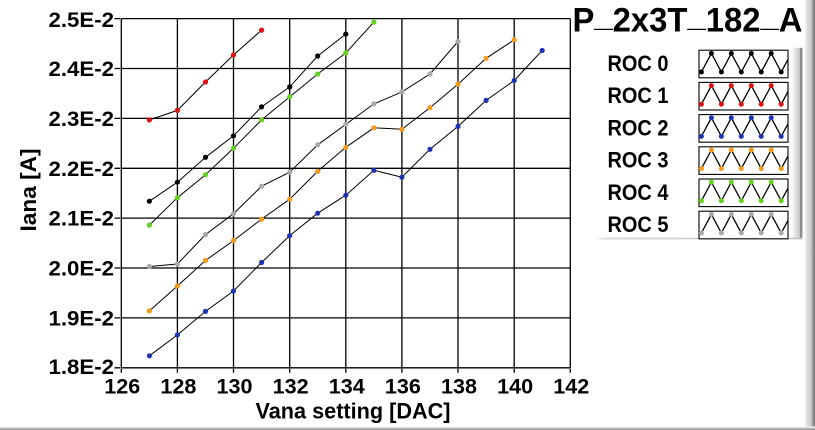  I want to click on svg-text: 128, so click(178, 387).